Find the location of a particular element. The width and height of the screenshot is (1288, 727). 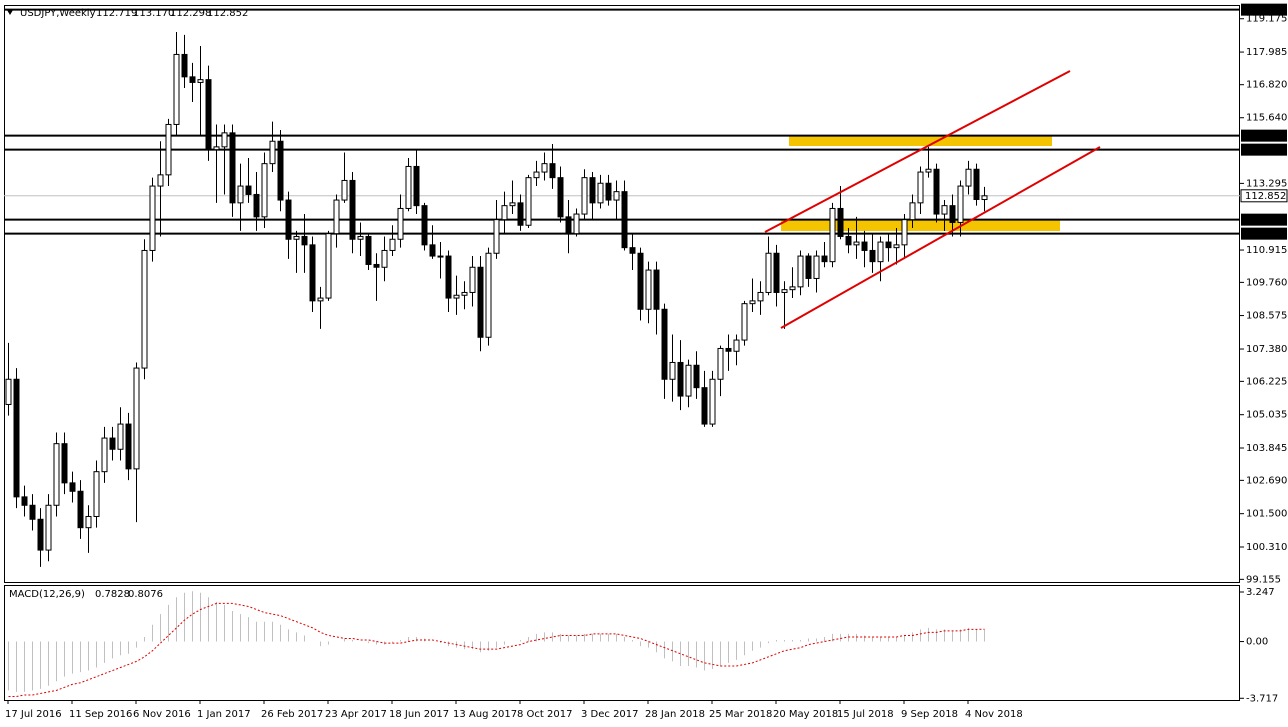

x-tick-label: 8 Oct 2017 is located at coordinates (544, 714).